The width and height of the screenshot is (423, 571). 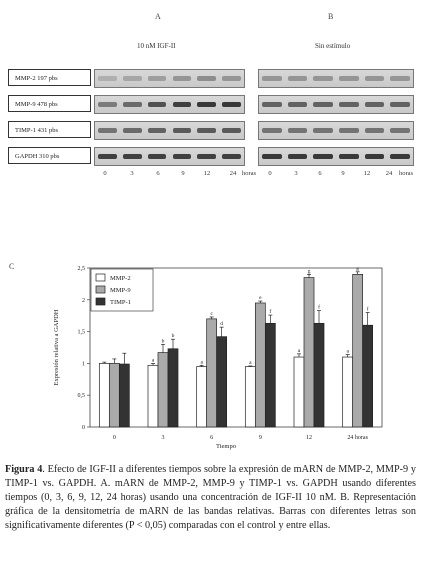 I want to click on lane-a-12: 12, so click(x=207, y=173).